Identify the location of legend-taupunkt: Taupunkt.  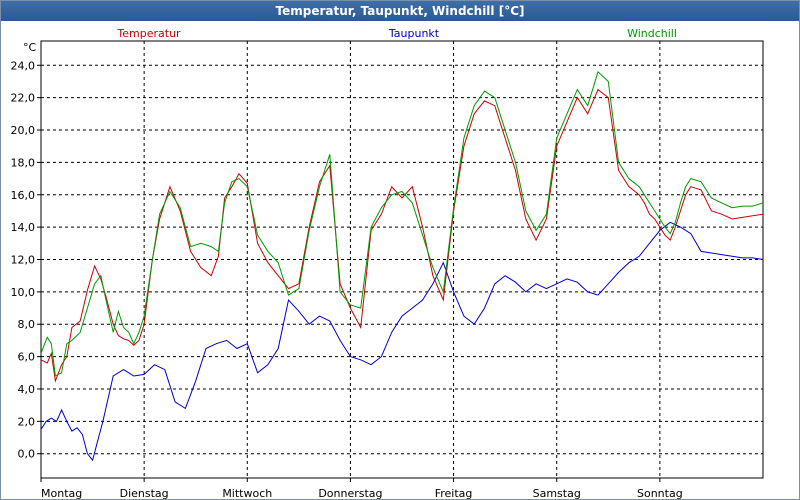
(414, 33).